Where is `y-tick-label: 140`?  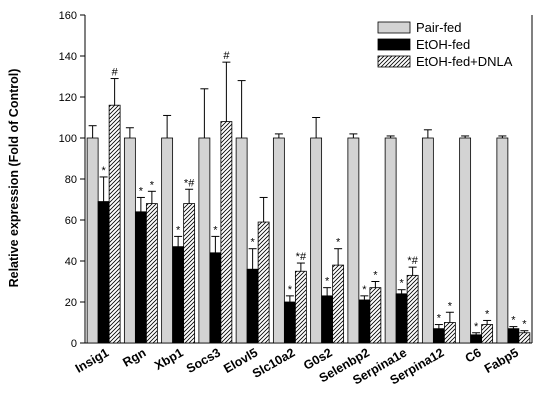
y-tick-label: 140 is located at coordinates (68, 57).